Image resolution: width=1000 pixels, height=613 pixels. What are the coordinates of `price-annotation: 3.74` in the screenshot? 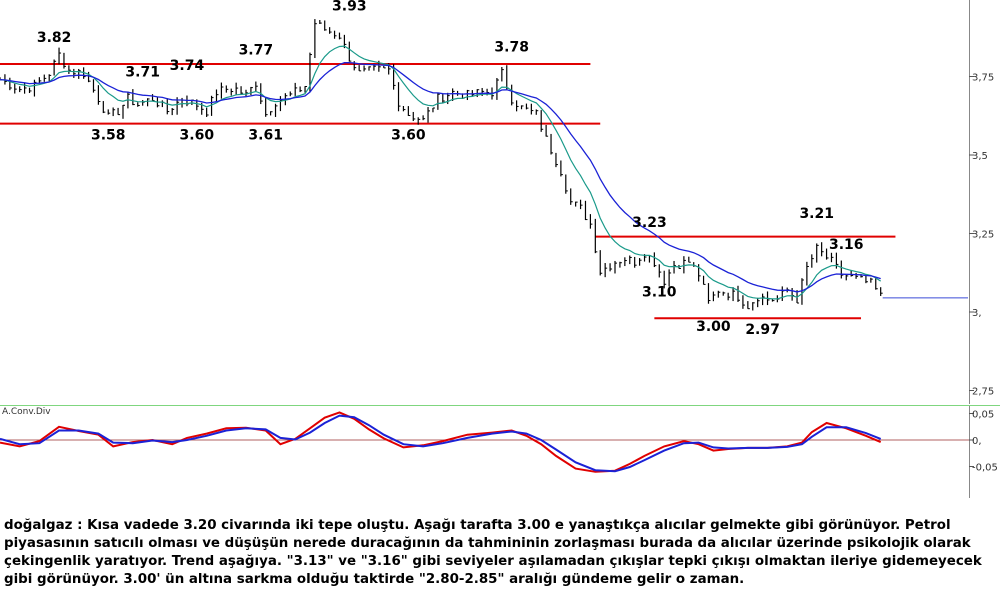 It's located at (187, 66).